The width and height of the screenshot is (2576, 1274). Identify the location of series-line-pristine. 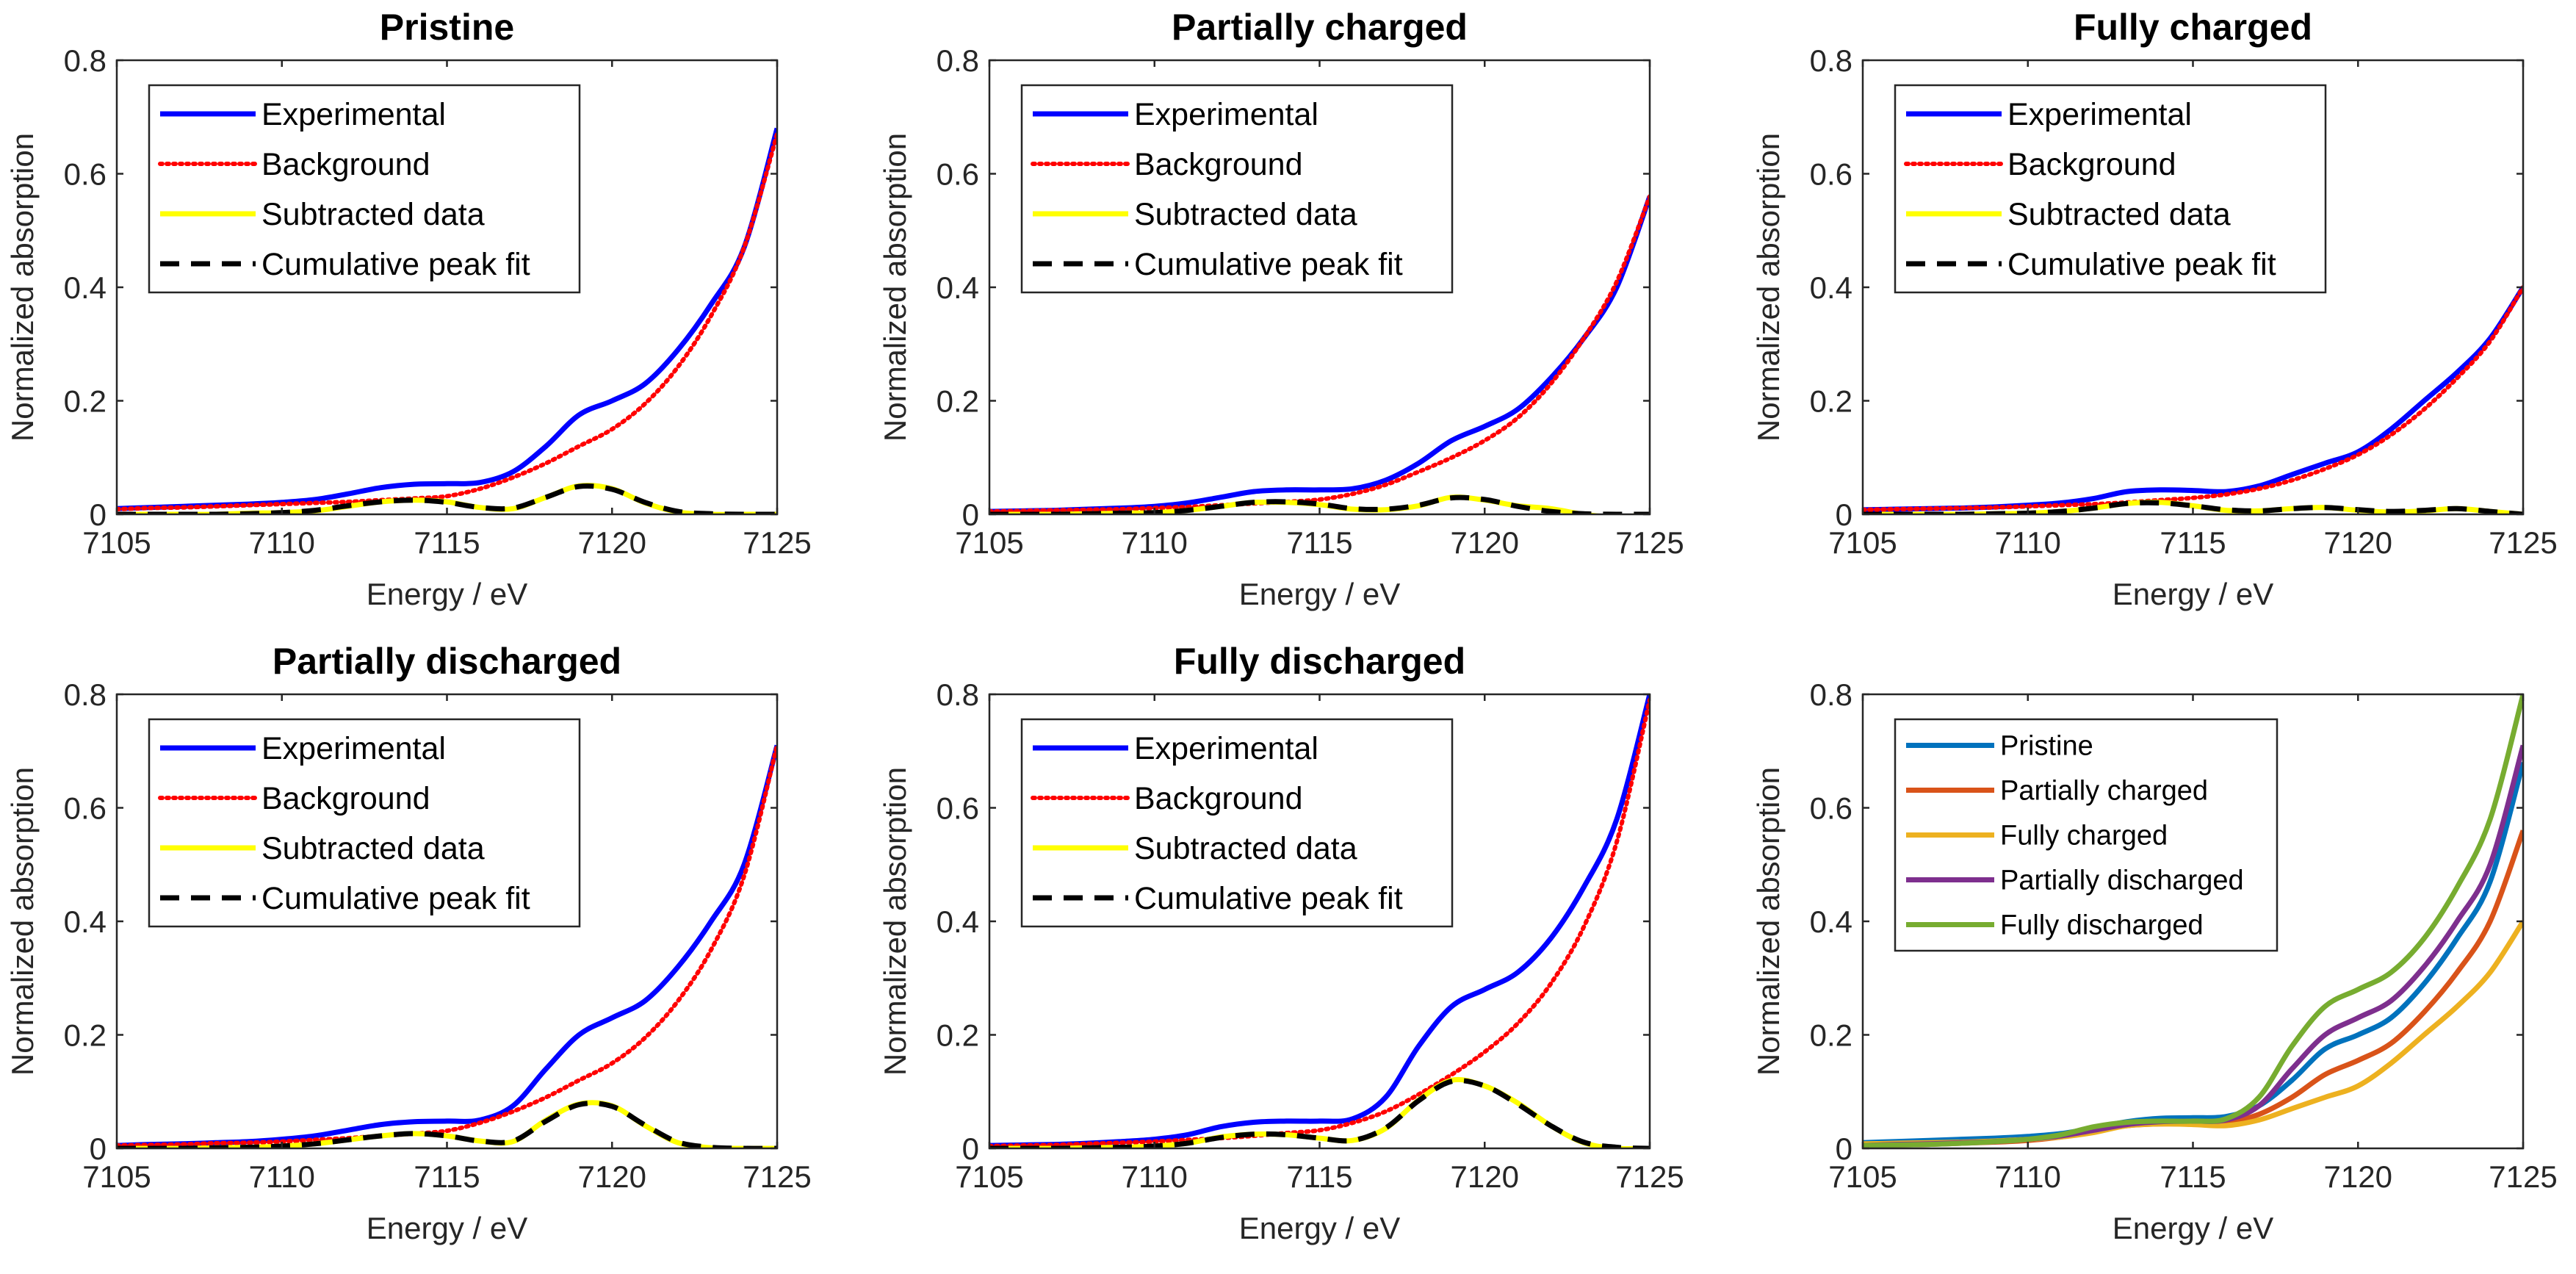
(2193, 953).